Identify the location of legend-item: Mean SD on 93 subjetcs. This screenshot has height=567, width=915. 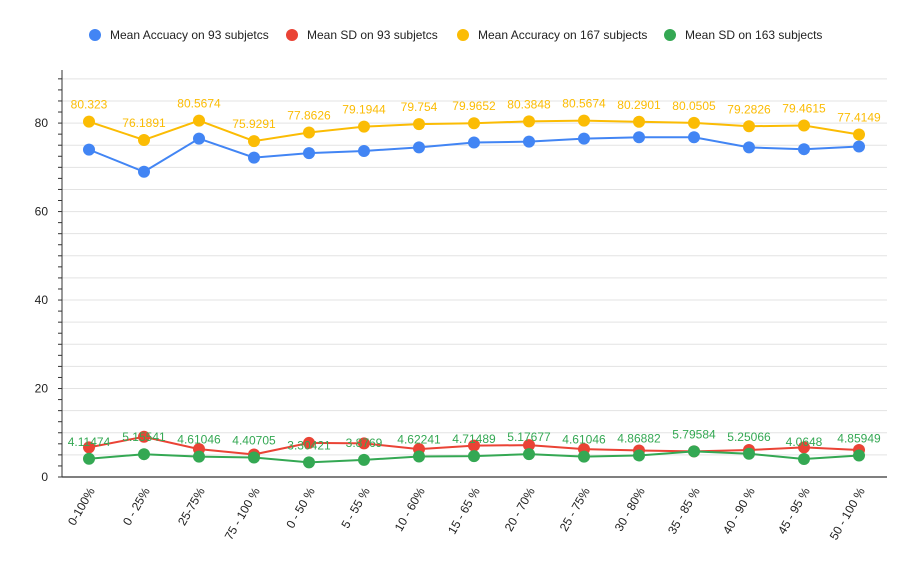
(362, 35).